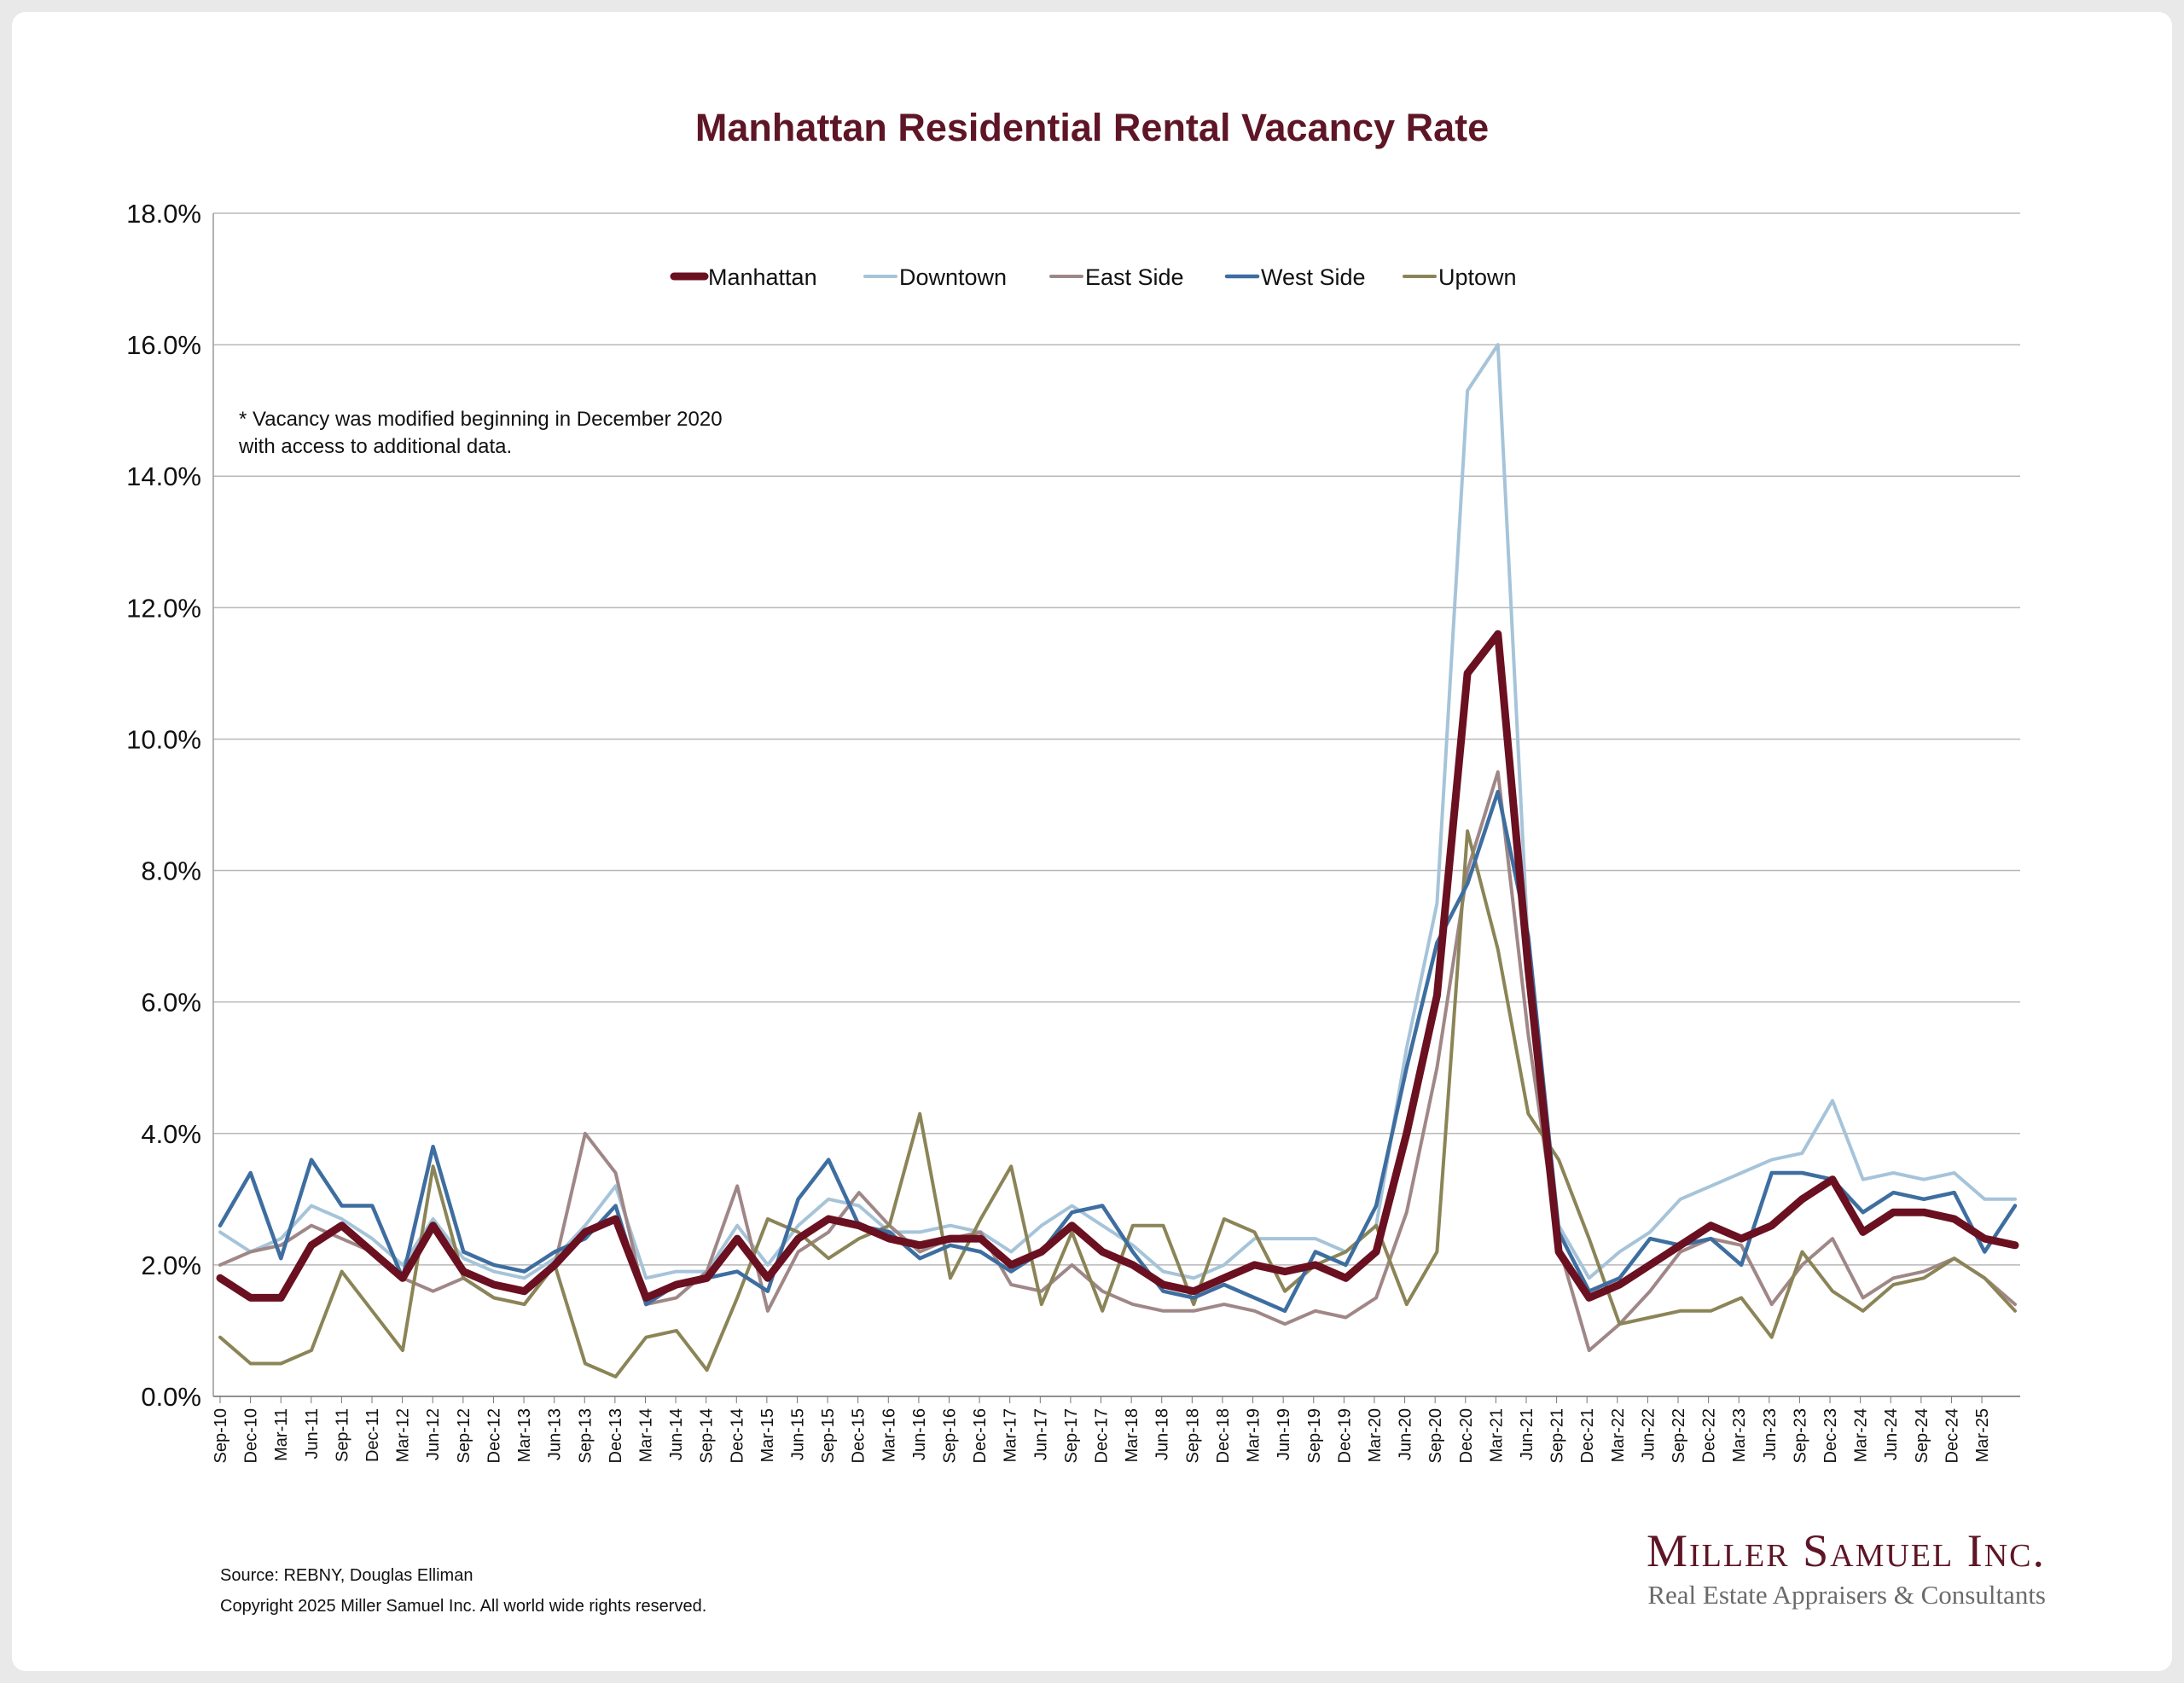  What do you see at coordinates (171, 1134) in the screenshot?
I see `y-tick-label: 4.0%` at bounding box center [171, 1134].